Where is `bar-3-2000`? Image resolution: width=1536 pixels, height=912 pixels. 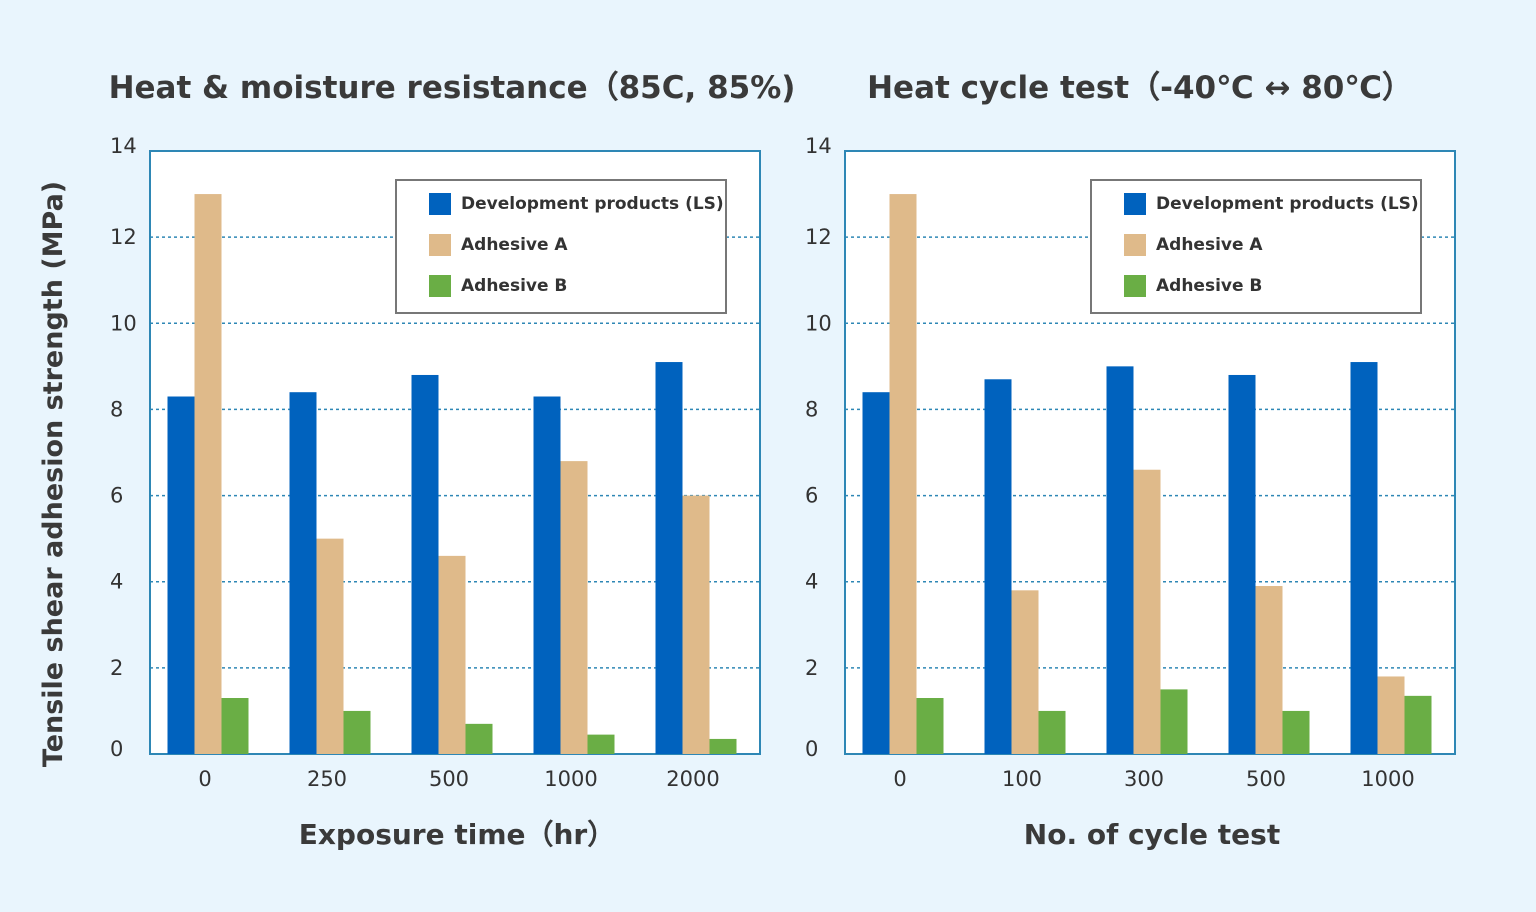
bar-3-2000 is located at coordinates (723, 746).